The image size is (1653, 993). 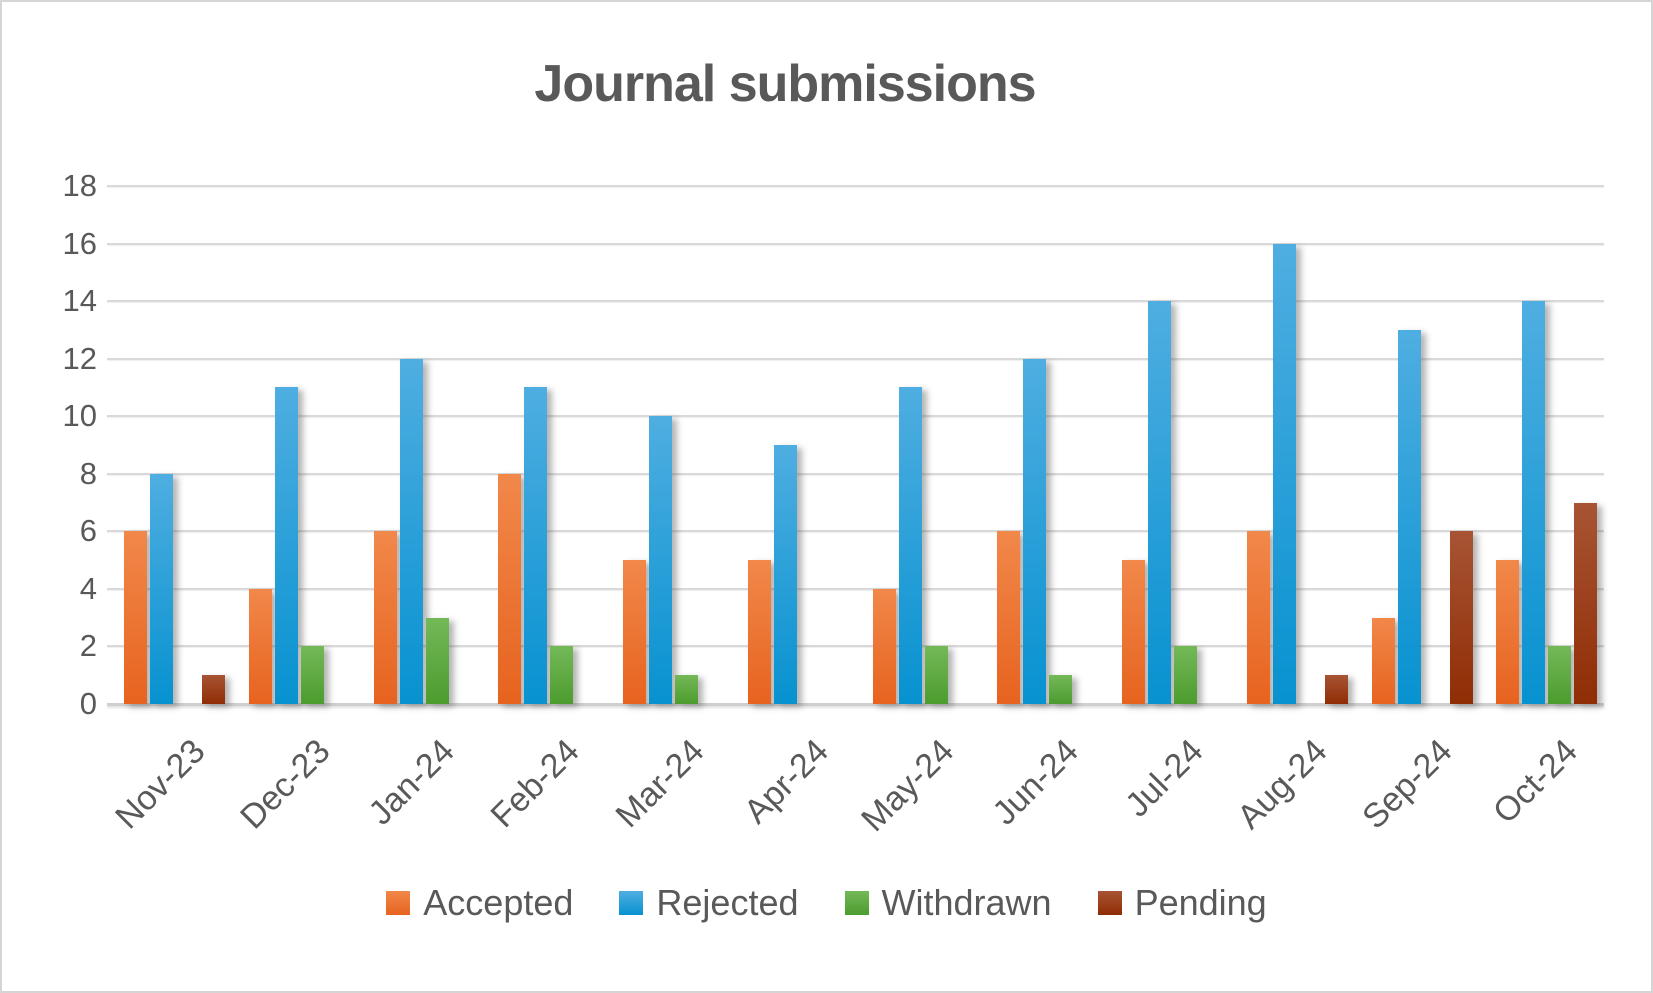 What do you see at coordinates (727, 902) in the screenshot?
I see `legend-label: Rejected` at bounding box center [727, 902].